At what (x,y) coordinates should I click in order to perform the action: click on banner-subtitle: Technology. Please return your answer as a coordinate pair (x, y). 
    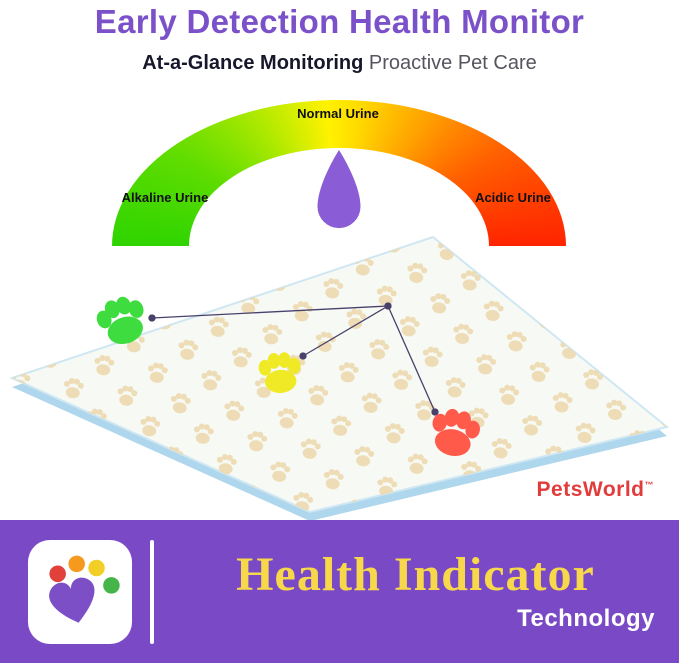
    Looking at the image, I should click on (586, 618).